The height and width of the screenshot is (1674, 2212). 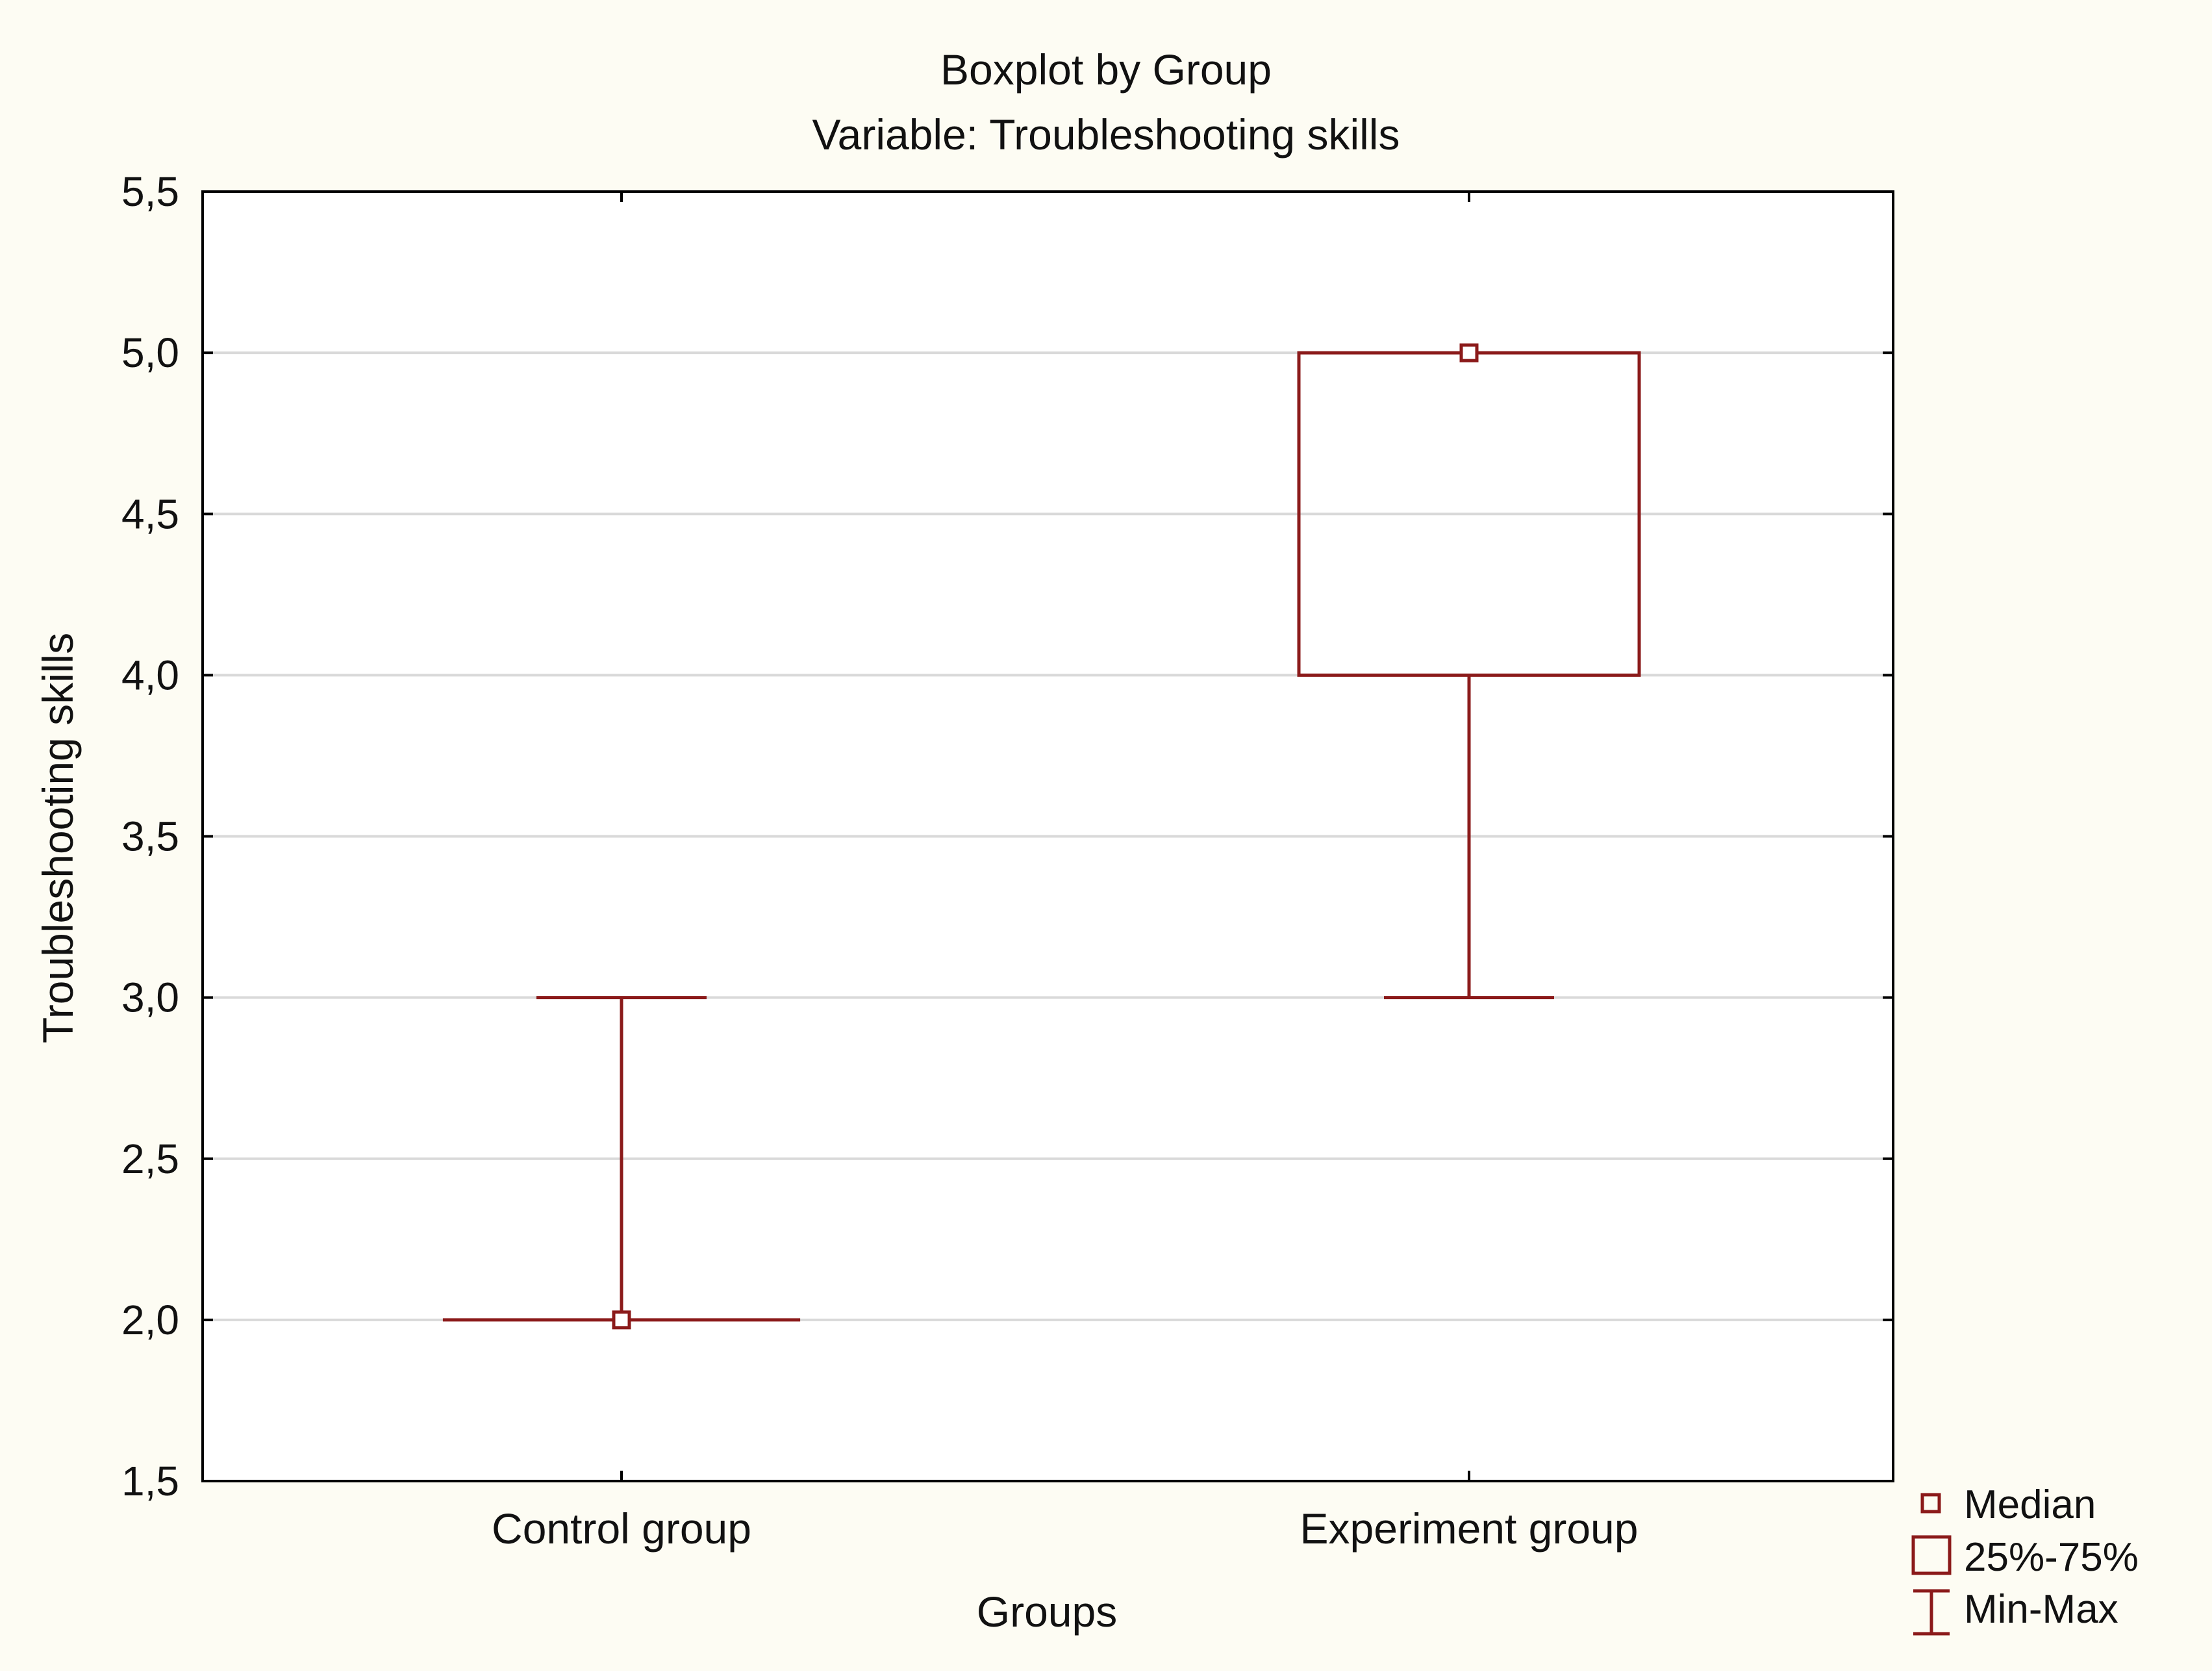 I want to click on legend: Median 25%-75% Min-Max, so click(x=2025, y=1559).